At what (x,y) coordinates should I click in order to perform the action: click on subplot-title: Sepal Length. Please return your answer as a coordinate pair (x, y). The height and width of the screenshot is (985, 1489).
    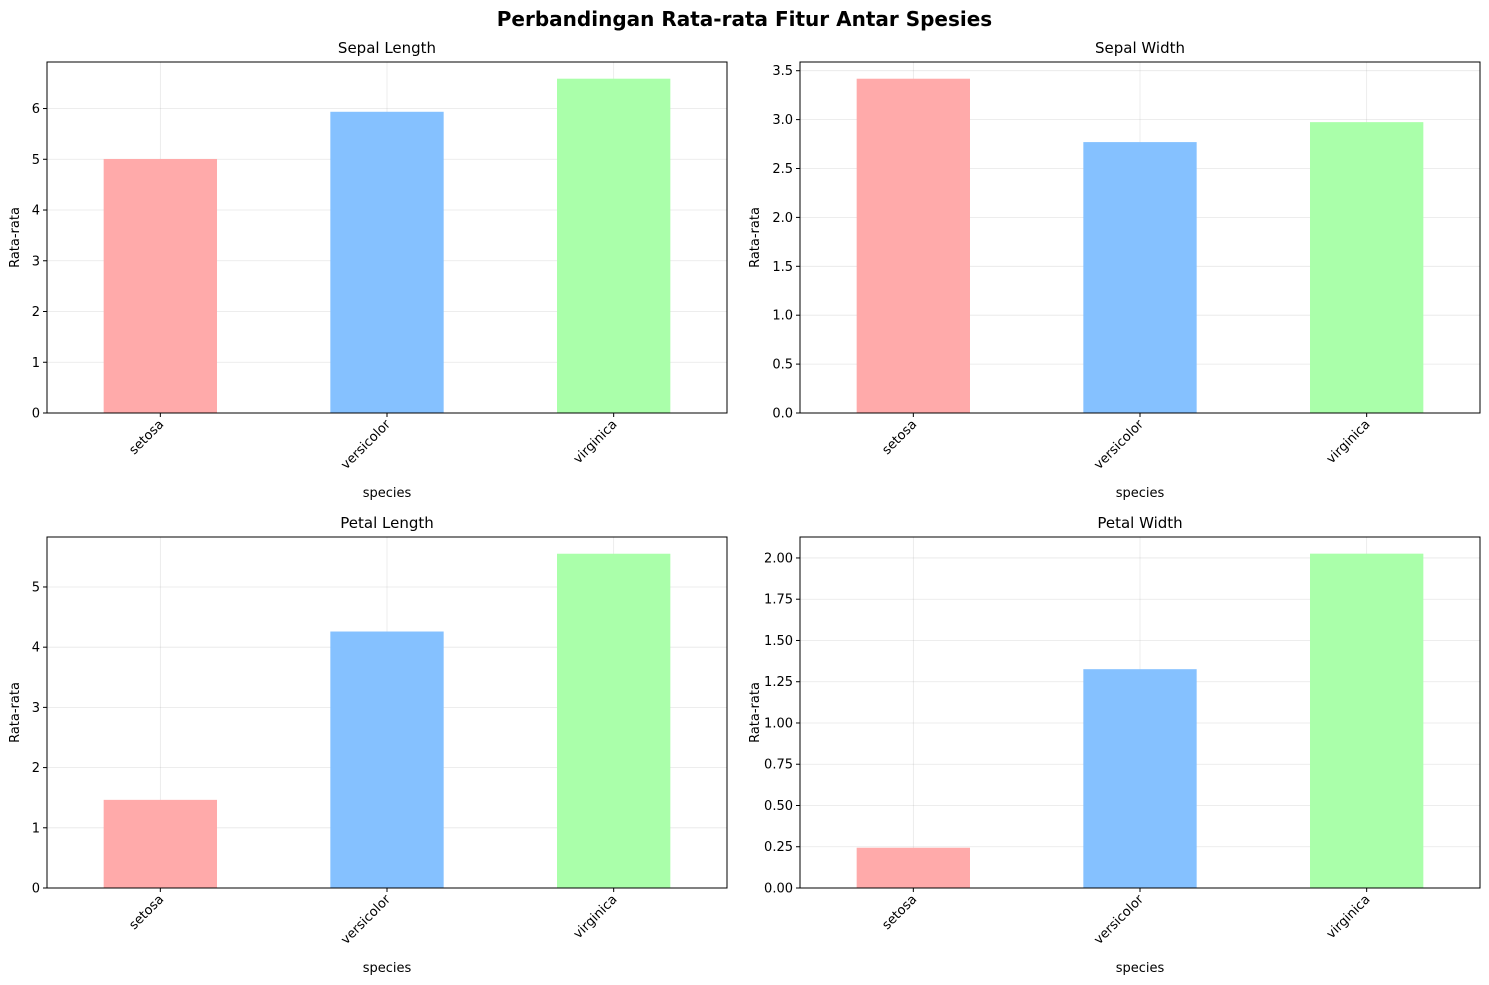
    Looking at the image, I should click on (387, 48).